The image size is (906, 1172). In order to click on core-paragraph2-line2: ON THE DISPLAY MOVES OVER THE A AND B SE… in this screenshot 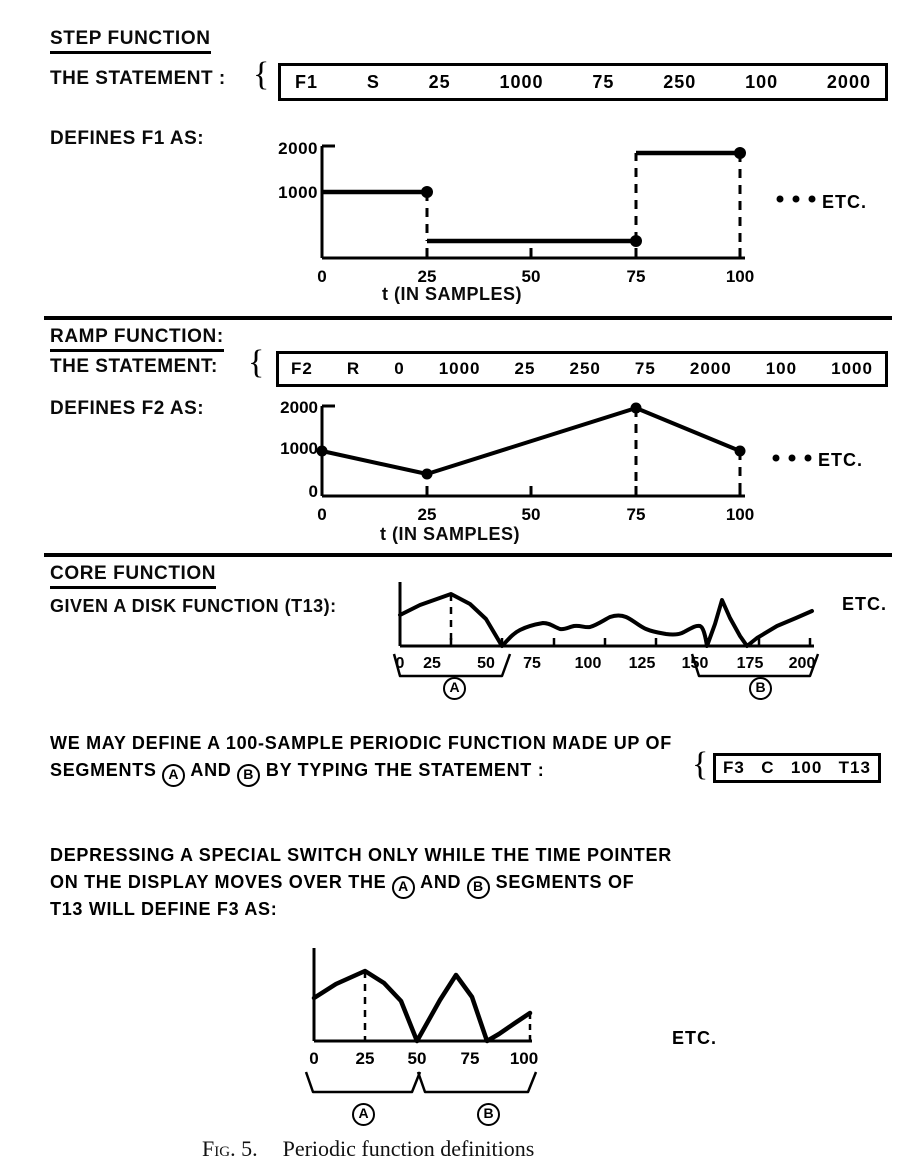, I will do `click(342, 884)`.